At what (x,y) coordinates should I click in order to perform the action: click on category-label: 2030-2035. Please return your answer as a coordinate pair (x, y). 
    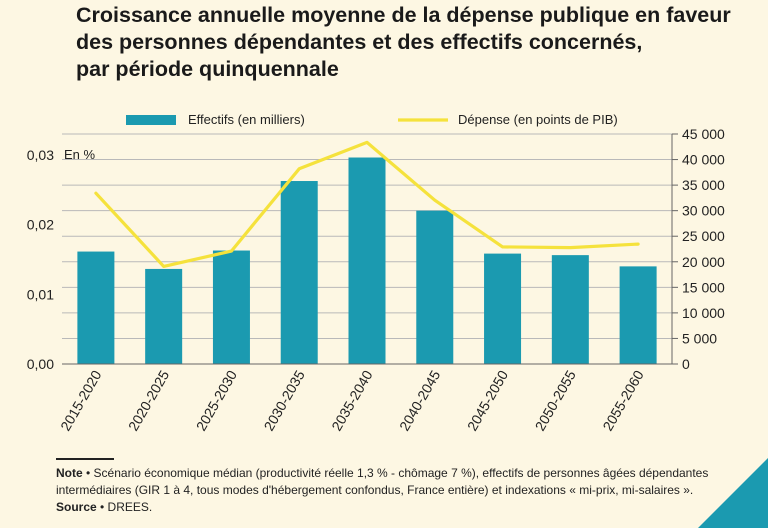
    Looking at the image, I should click on (283, 400).